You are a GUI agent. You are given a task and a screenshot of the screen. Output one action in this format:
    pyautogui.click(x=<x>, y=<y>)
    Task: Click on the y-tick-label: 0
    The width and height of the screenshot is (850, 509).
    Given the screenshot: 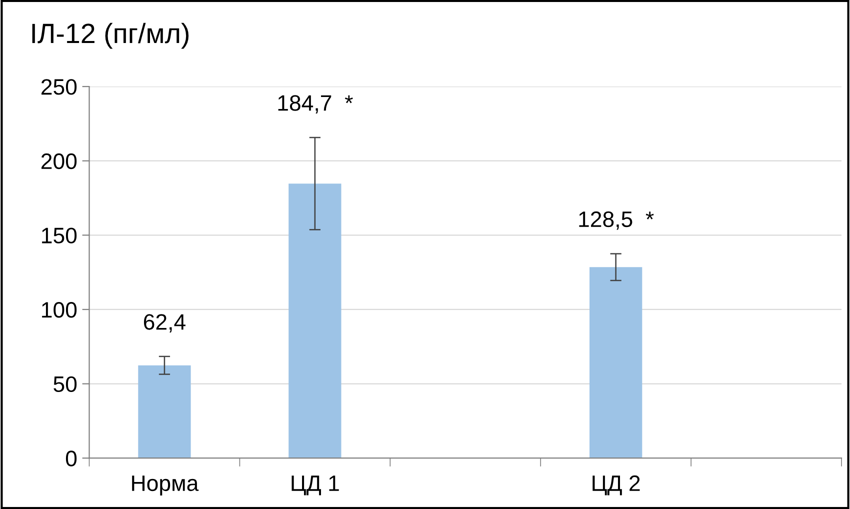 What is the action you would take?
    pyautogui.click(x=71, y=458)
    